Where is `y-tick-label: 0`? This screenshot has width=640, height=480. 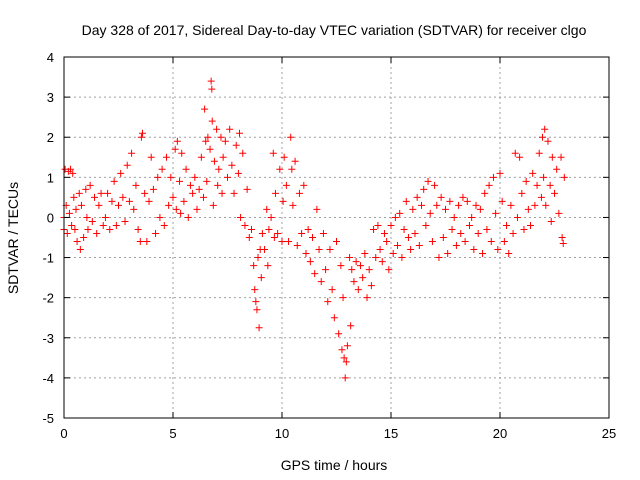 y-tick-label: 0 is located at coordinates (50, 217).